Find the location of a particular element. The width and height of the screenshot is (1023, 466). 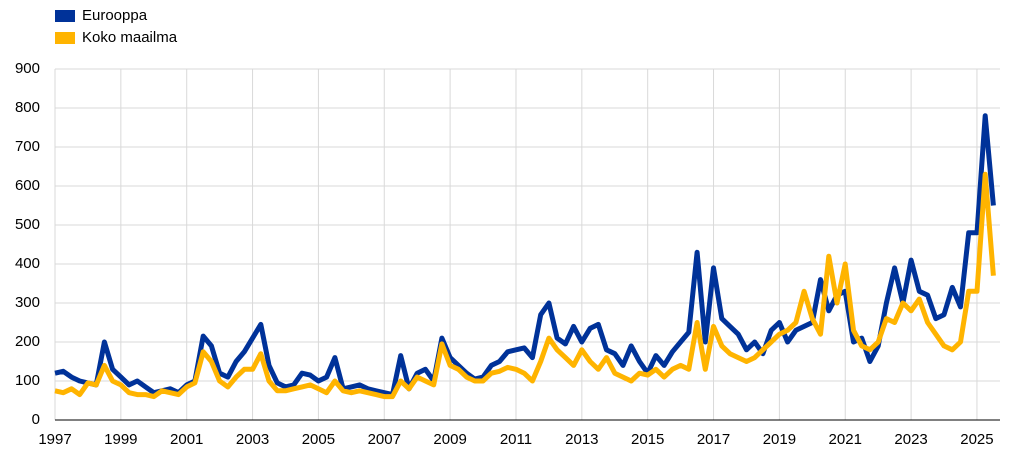

legend-label: Koko maailma is located at coordinates (130, 37).